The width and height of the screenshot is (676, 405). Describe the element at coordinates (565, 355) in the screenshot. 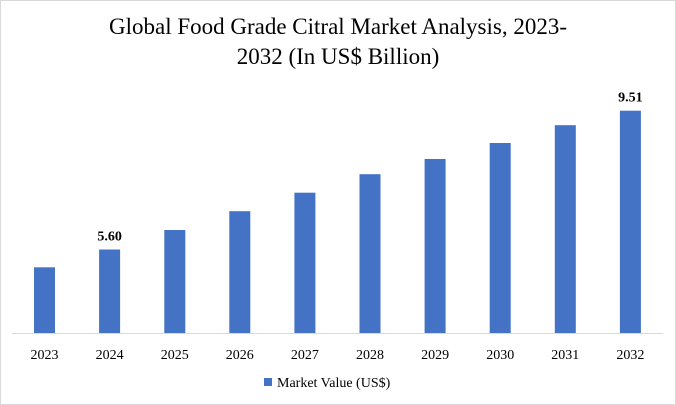

I see `x-tick-label-2031: 2031` at that location.